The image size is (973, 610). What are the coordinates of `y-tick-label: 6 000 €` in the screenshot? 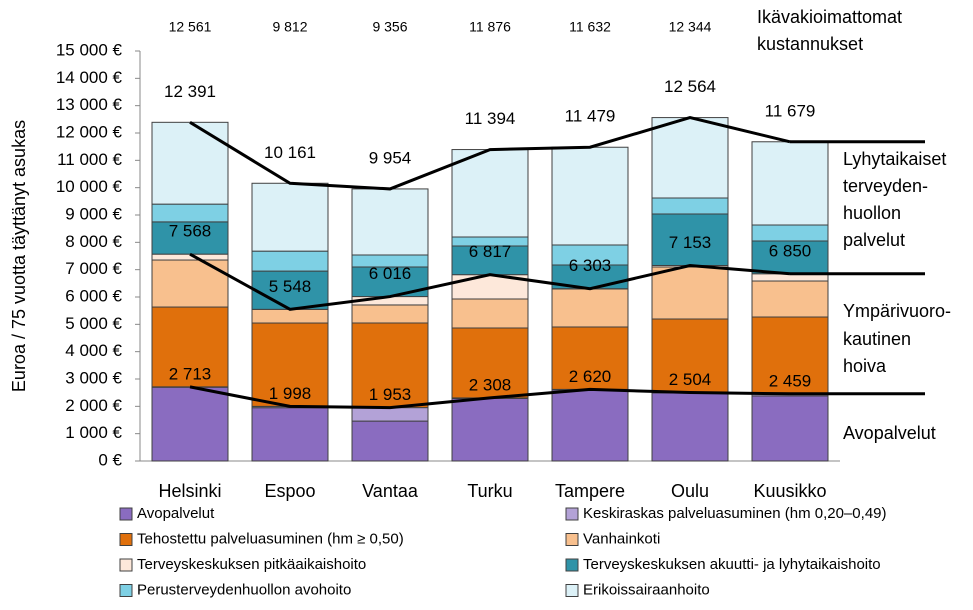 It's located at (93, 295).